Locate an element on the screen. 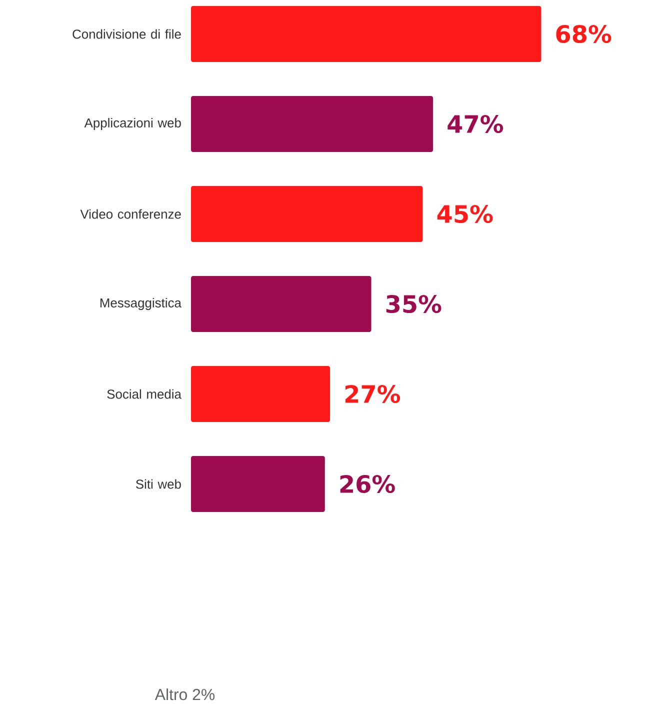  data-label: 26% is located at coordinates (367, 484).